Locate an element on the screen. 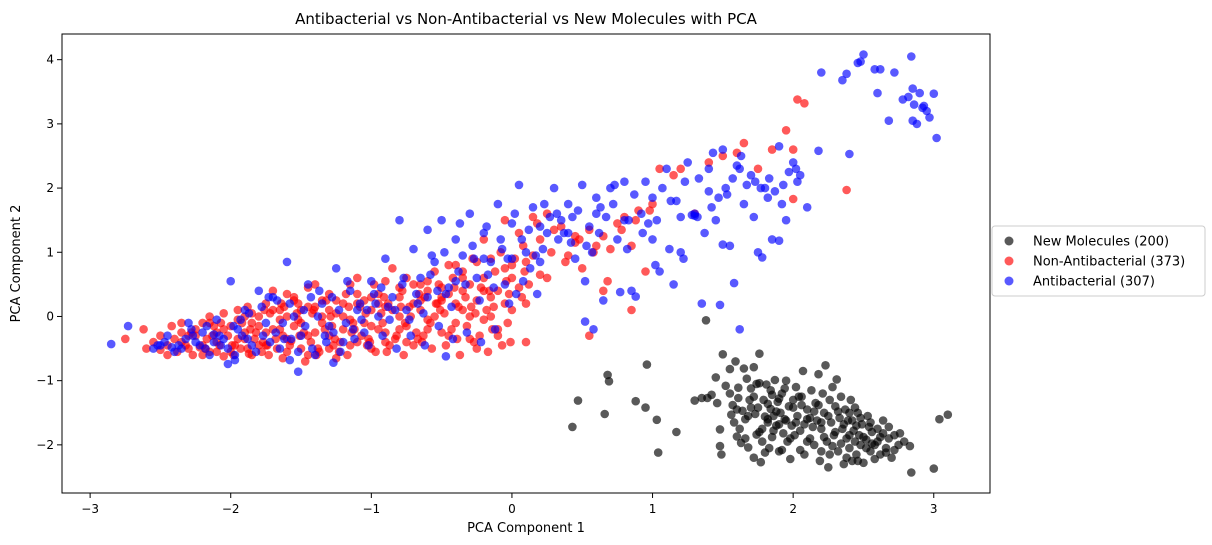 The image size is (1212, 545). x-tick-label: 1 is located at coordinates (653, 509).